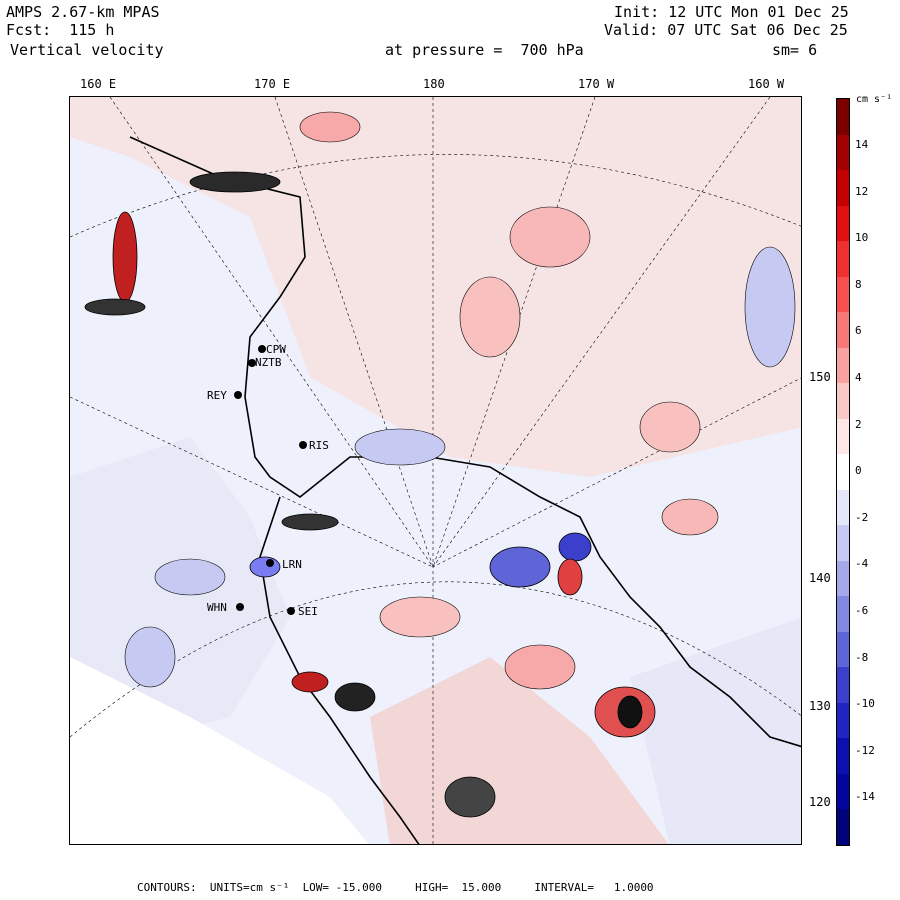 The image size is (900, 900). I want to click on colorbar-tick-label: 6, so click(858, 331).